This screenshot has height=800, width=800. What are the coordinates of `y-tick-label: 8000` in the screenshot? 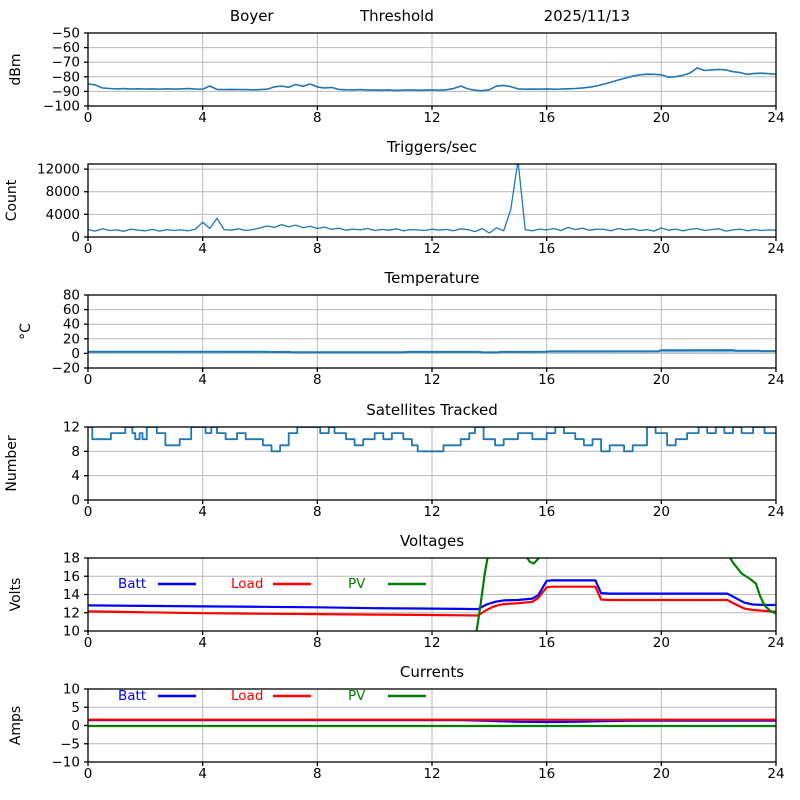 It's located at (63, 192).